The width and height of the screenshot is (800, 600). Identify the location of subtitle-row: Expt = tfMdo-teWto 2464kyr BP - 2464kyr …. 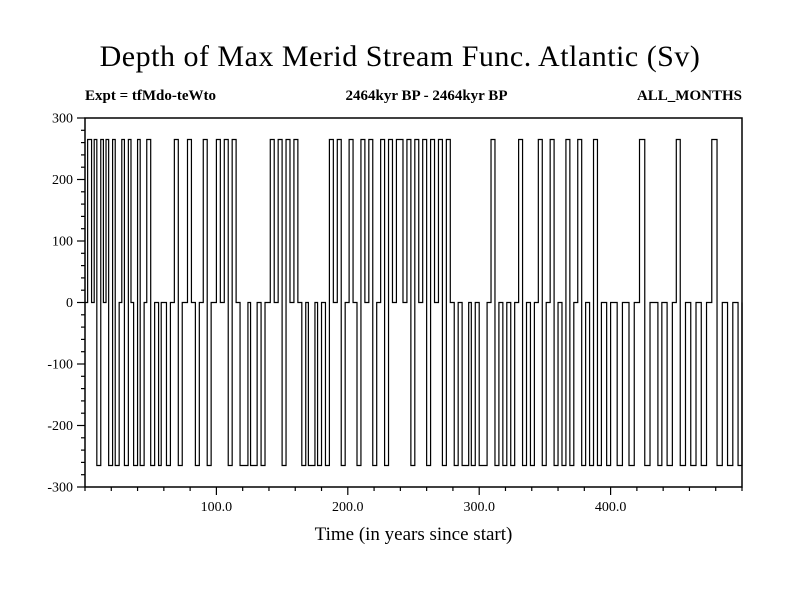
(413, 96).